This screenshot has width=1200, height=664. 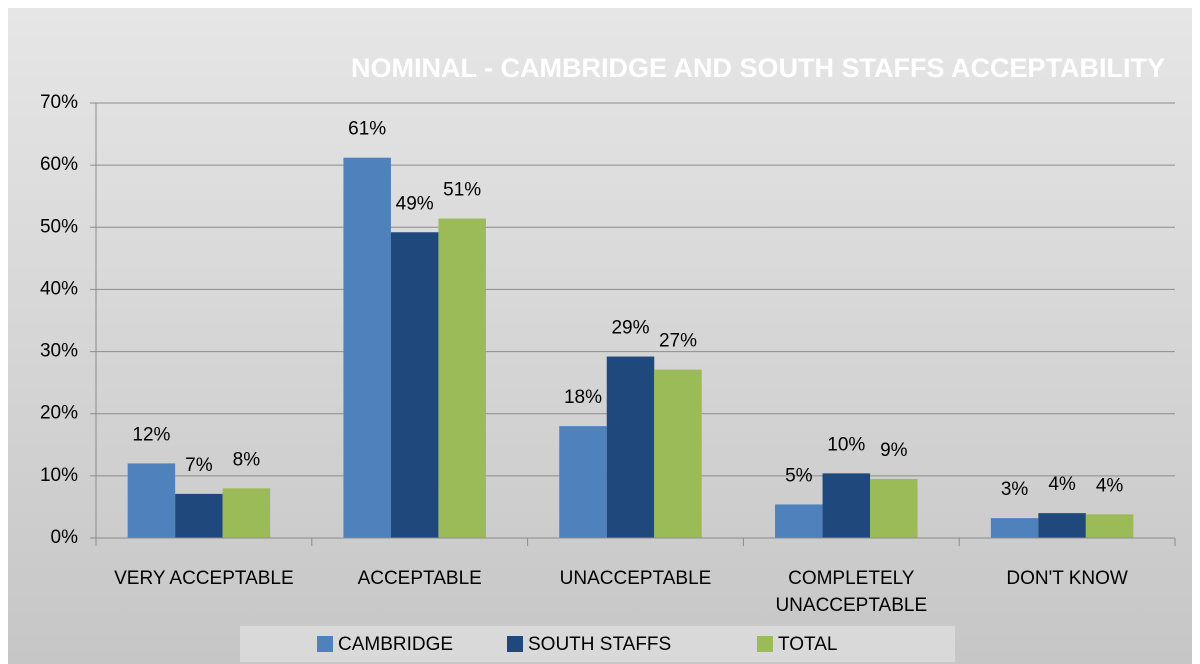 I want to click on data-label: 8%, so click(x=247, y=459).